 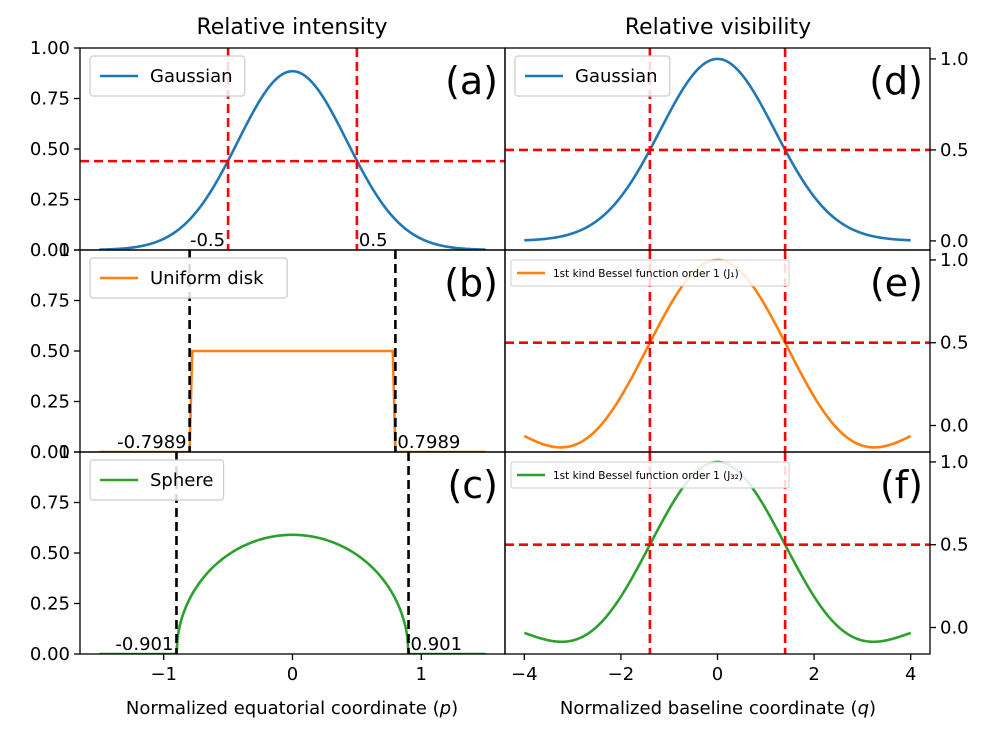 I want to click on legend-c: Sphere, so click(x=157, y=480).